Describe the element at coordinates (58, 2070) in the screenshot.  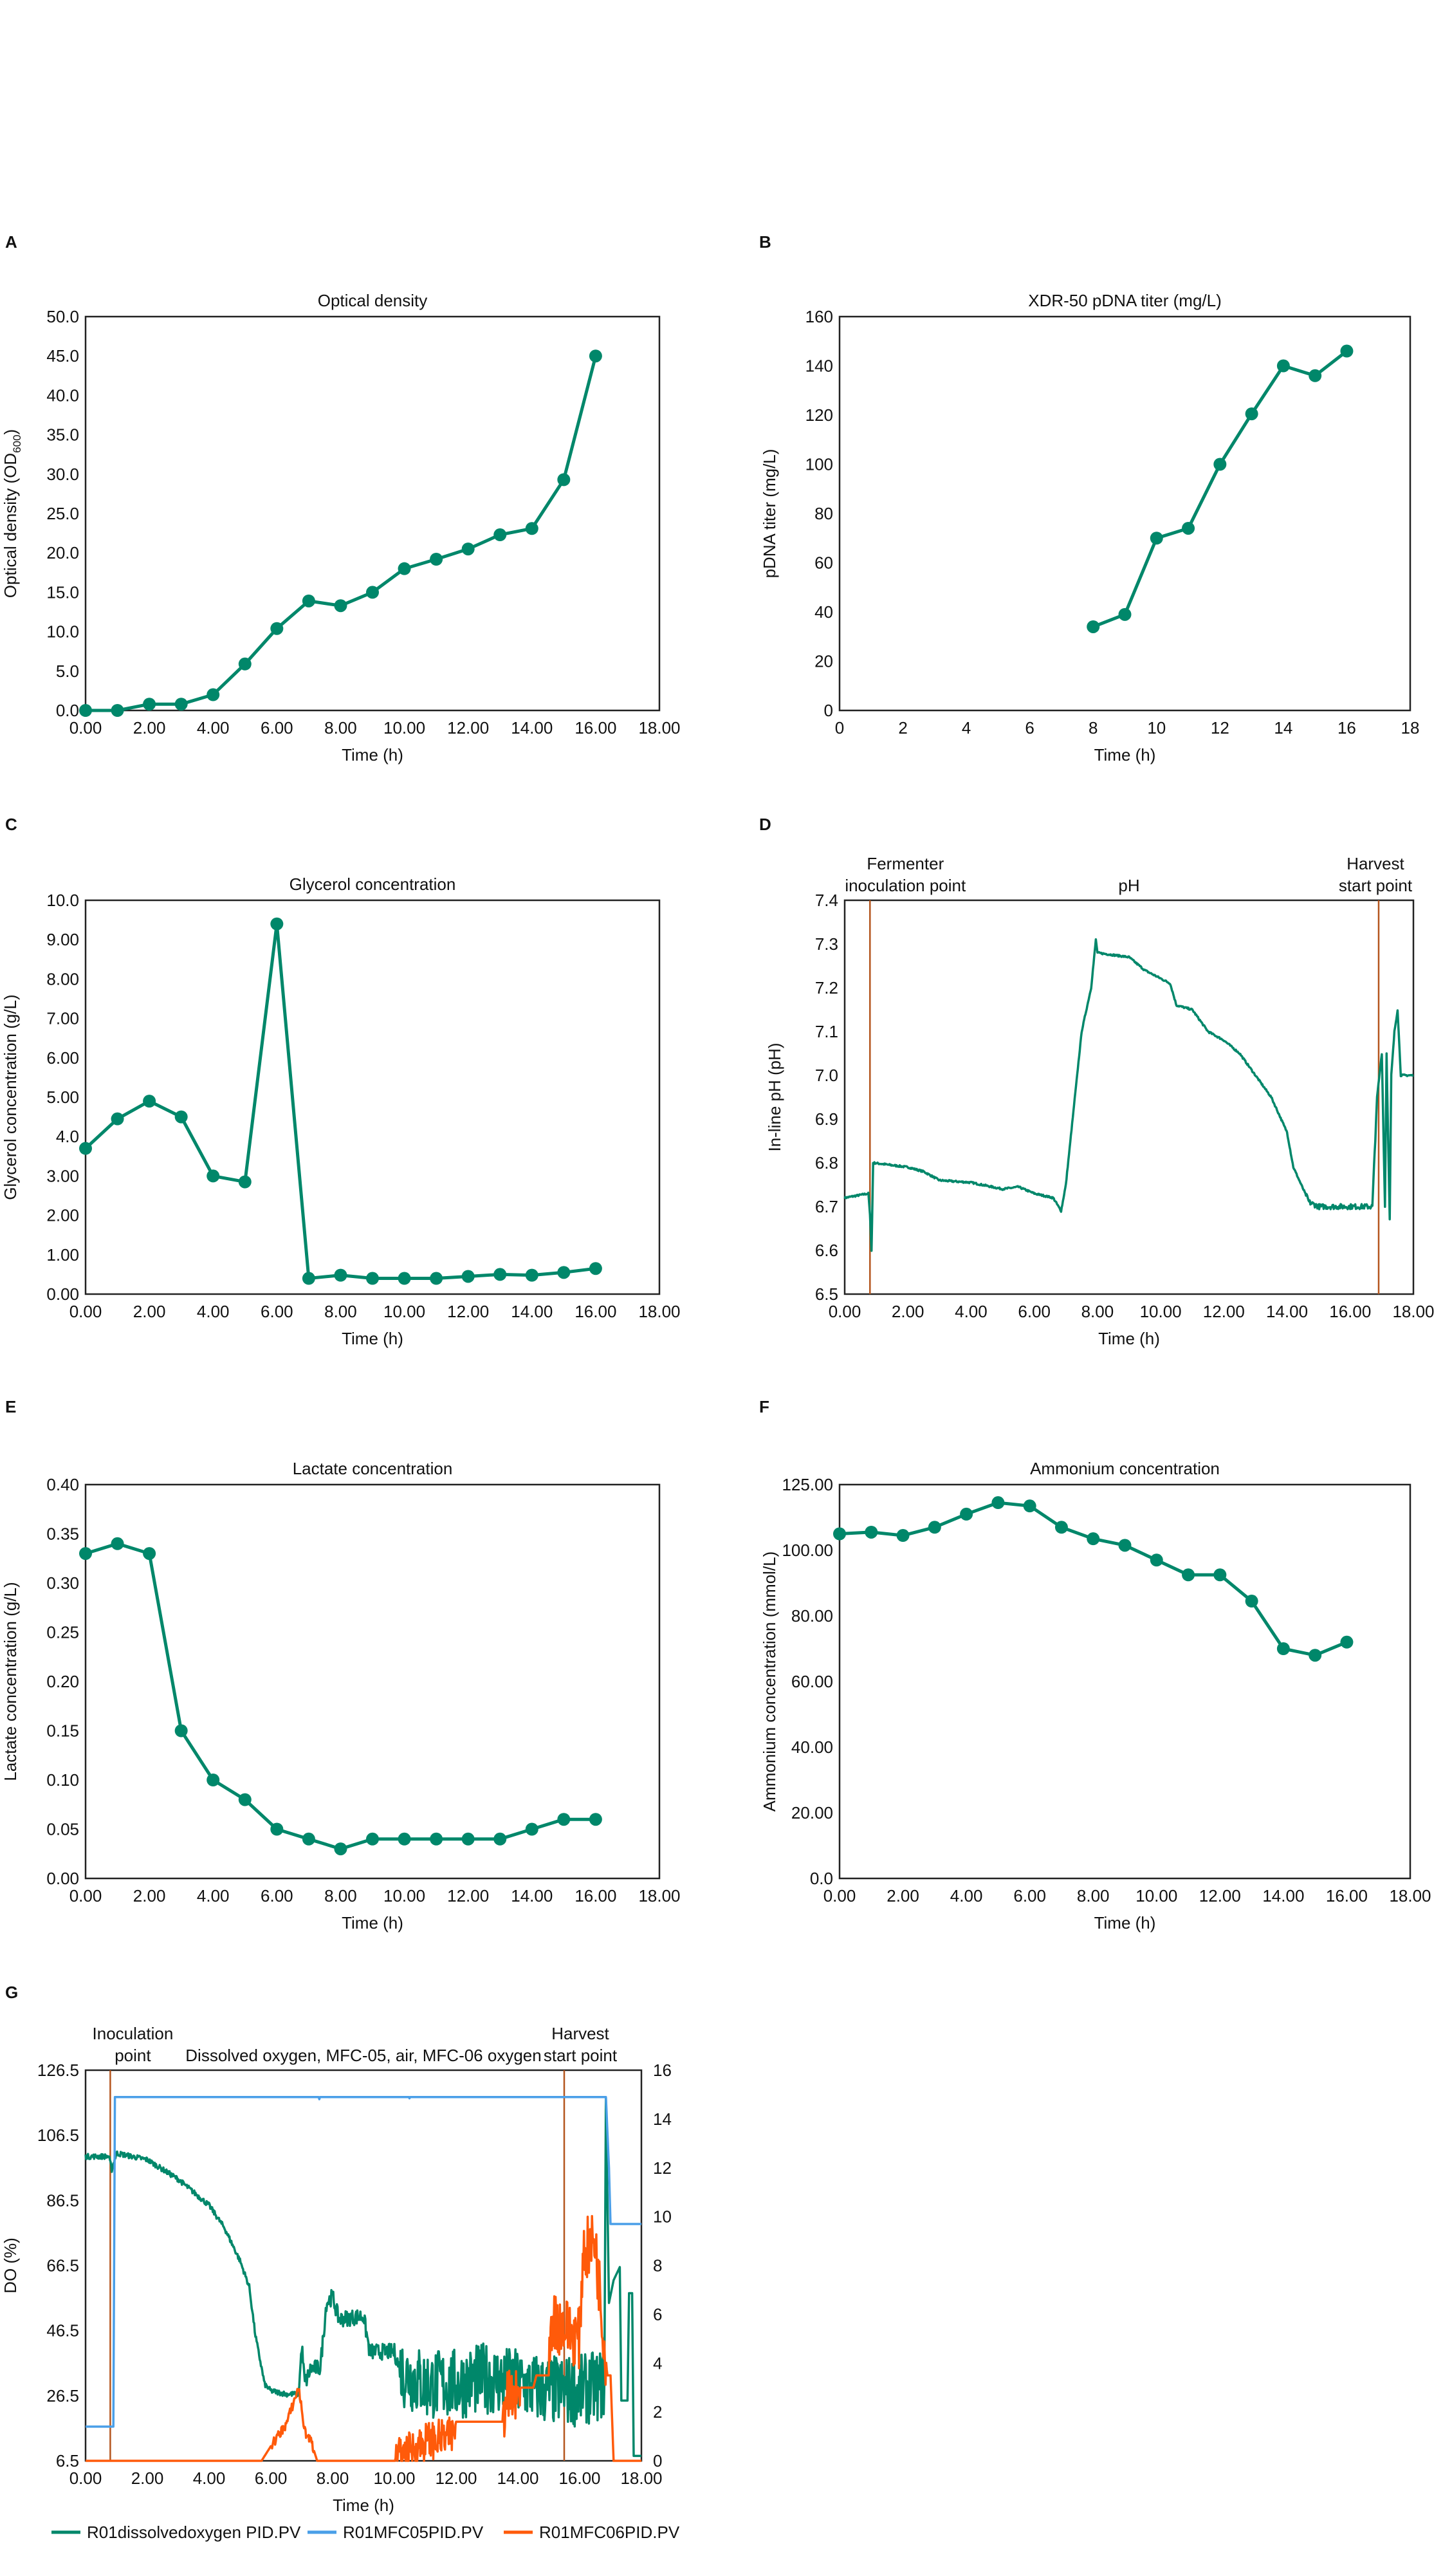
I see `y-tick-label: 126.5` at that location.